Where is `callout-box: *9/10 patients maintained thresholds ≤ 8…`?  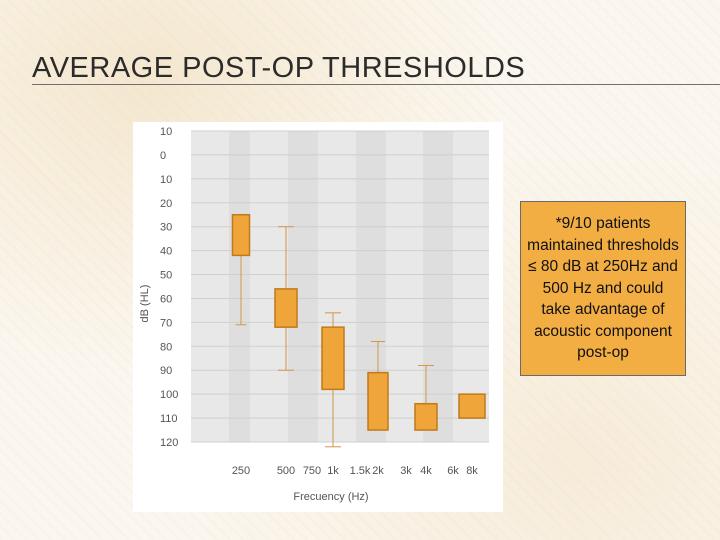 callout-box: *9/10 patients maintained thresholds ≤ 8… is located at coordinates (603, 288).